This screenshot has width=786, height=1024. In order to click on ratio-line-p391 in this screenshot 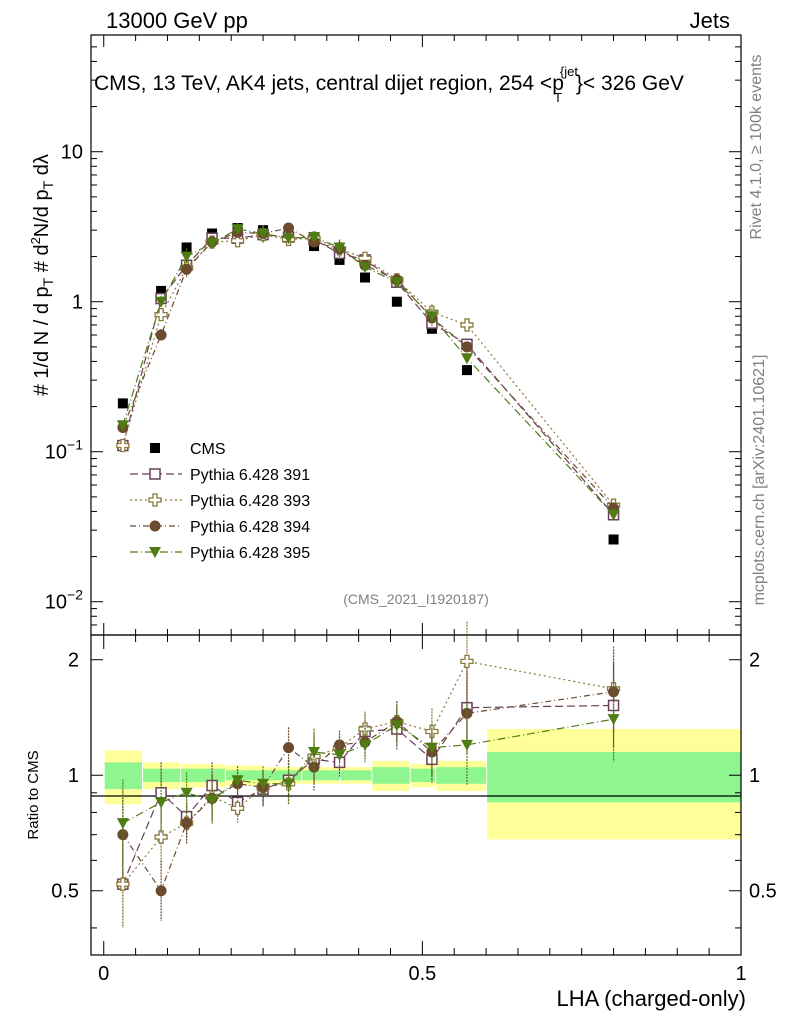, I will do `click(368, 794)`.